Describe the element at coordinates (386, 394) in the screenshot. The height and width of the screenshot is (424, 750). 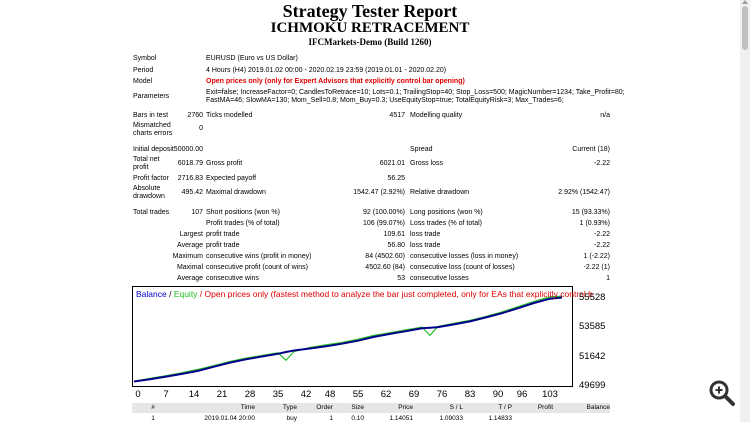
I see `x-tick-label: 62` at that location.